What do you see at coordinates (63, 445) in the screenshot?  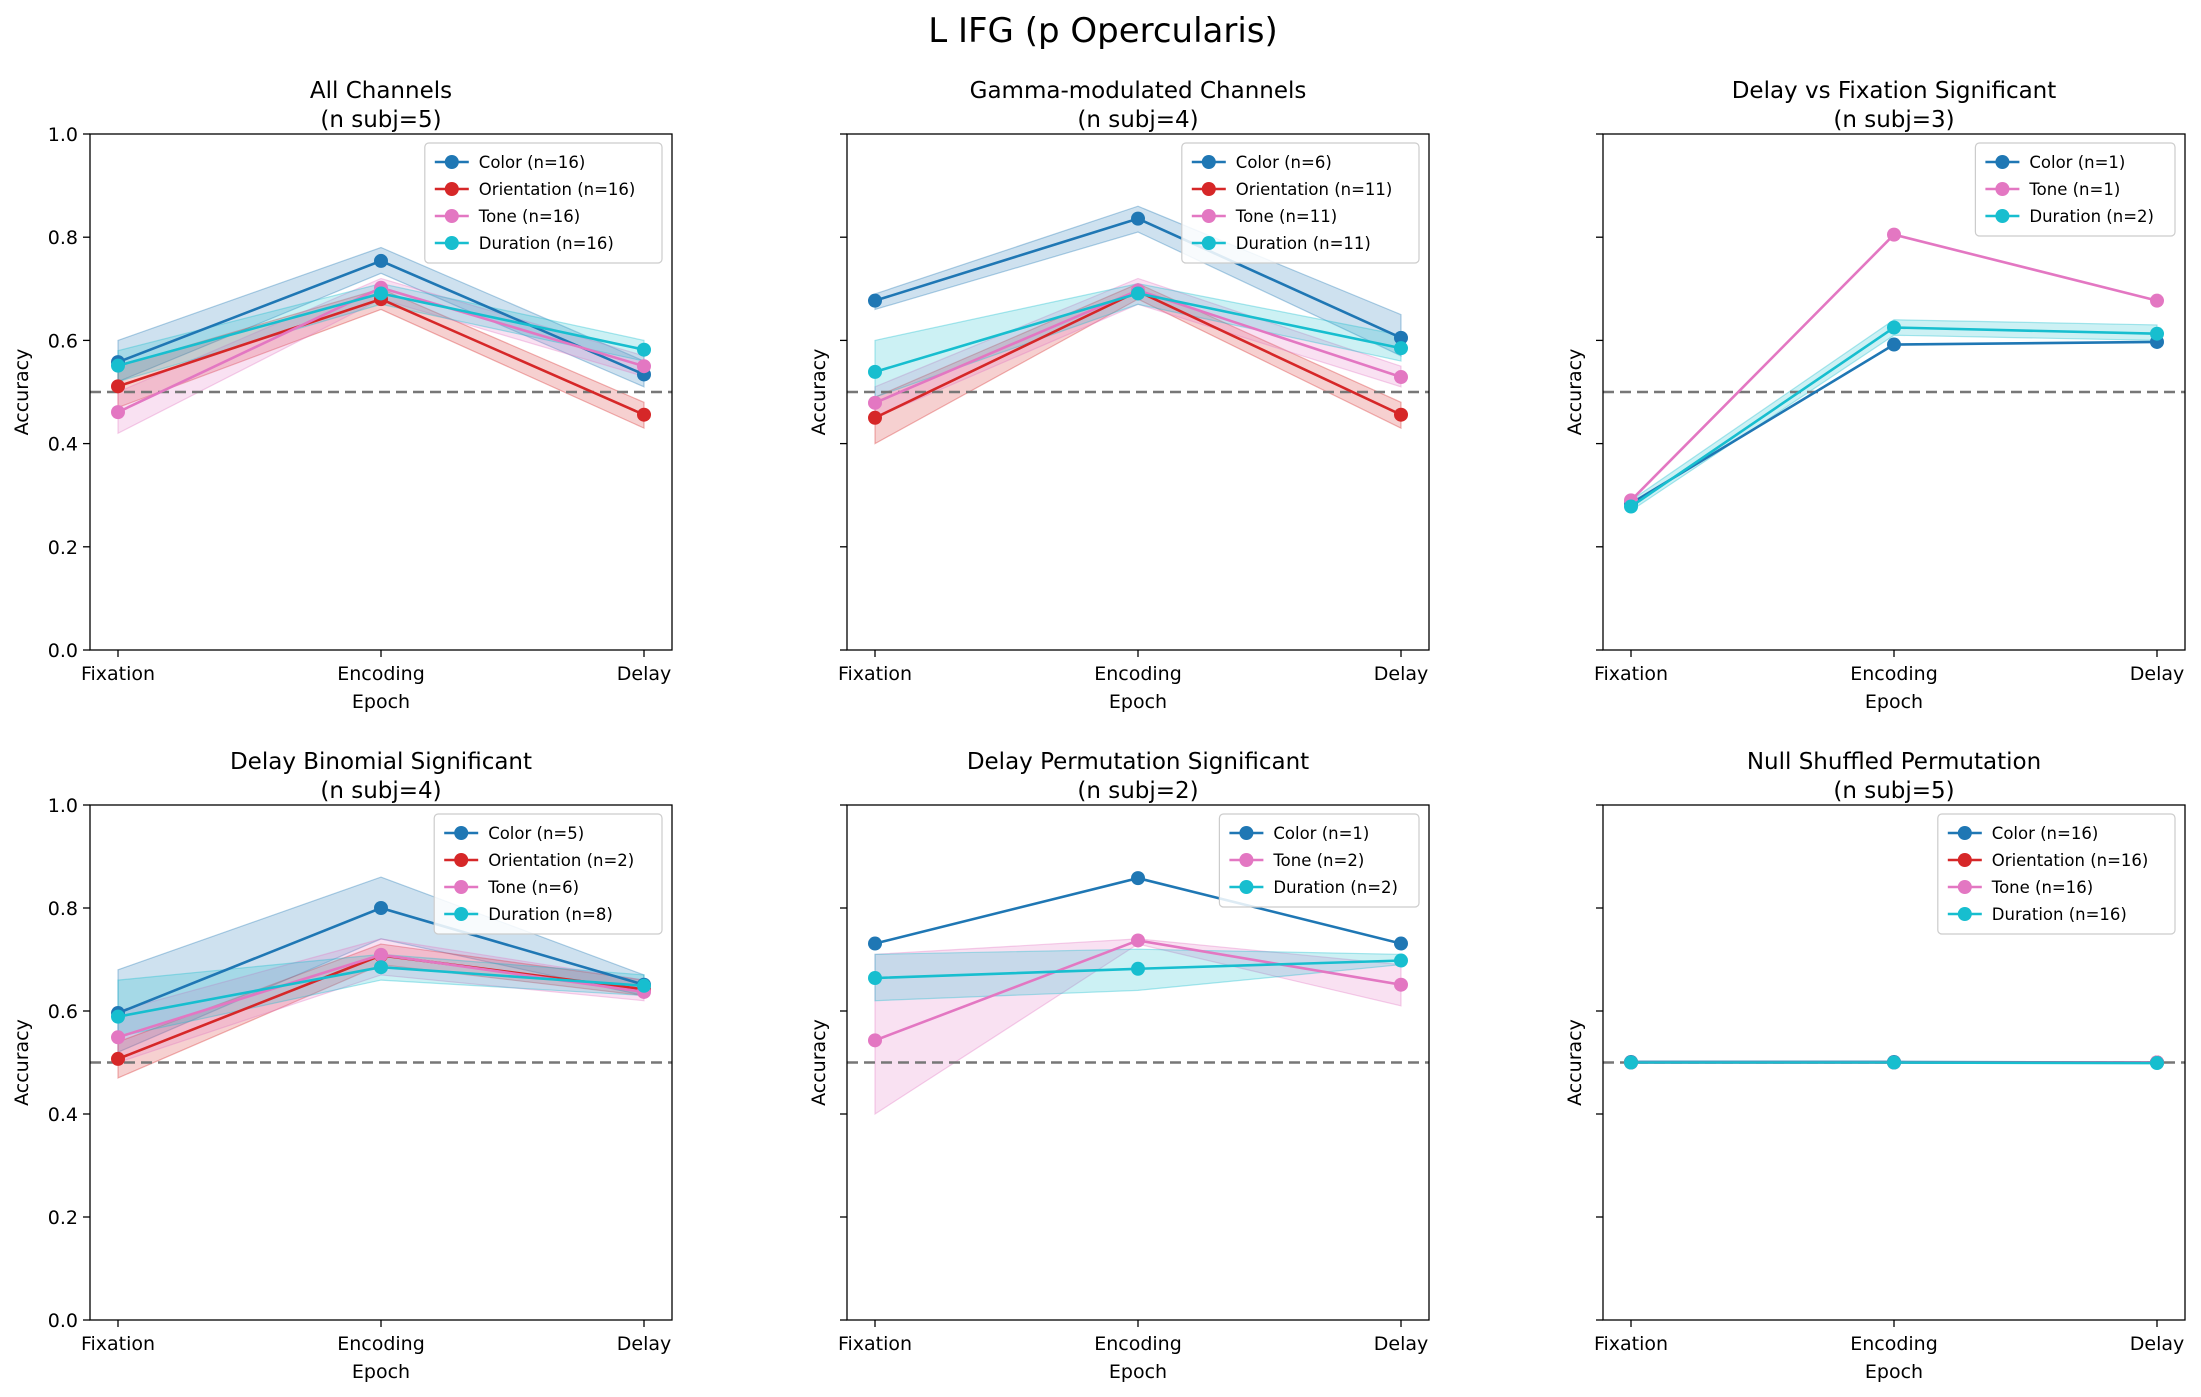 I see `y-tick-label: 0.4` at bounding box center [63, 445].